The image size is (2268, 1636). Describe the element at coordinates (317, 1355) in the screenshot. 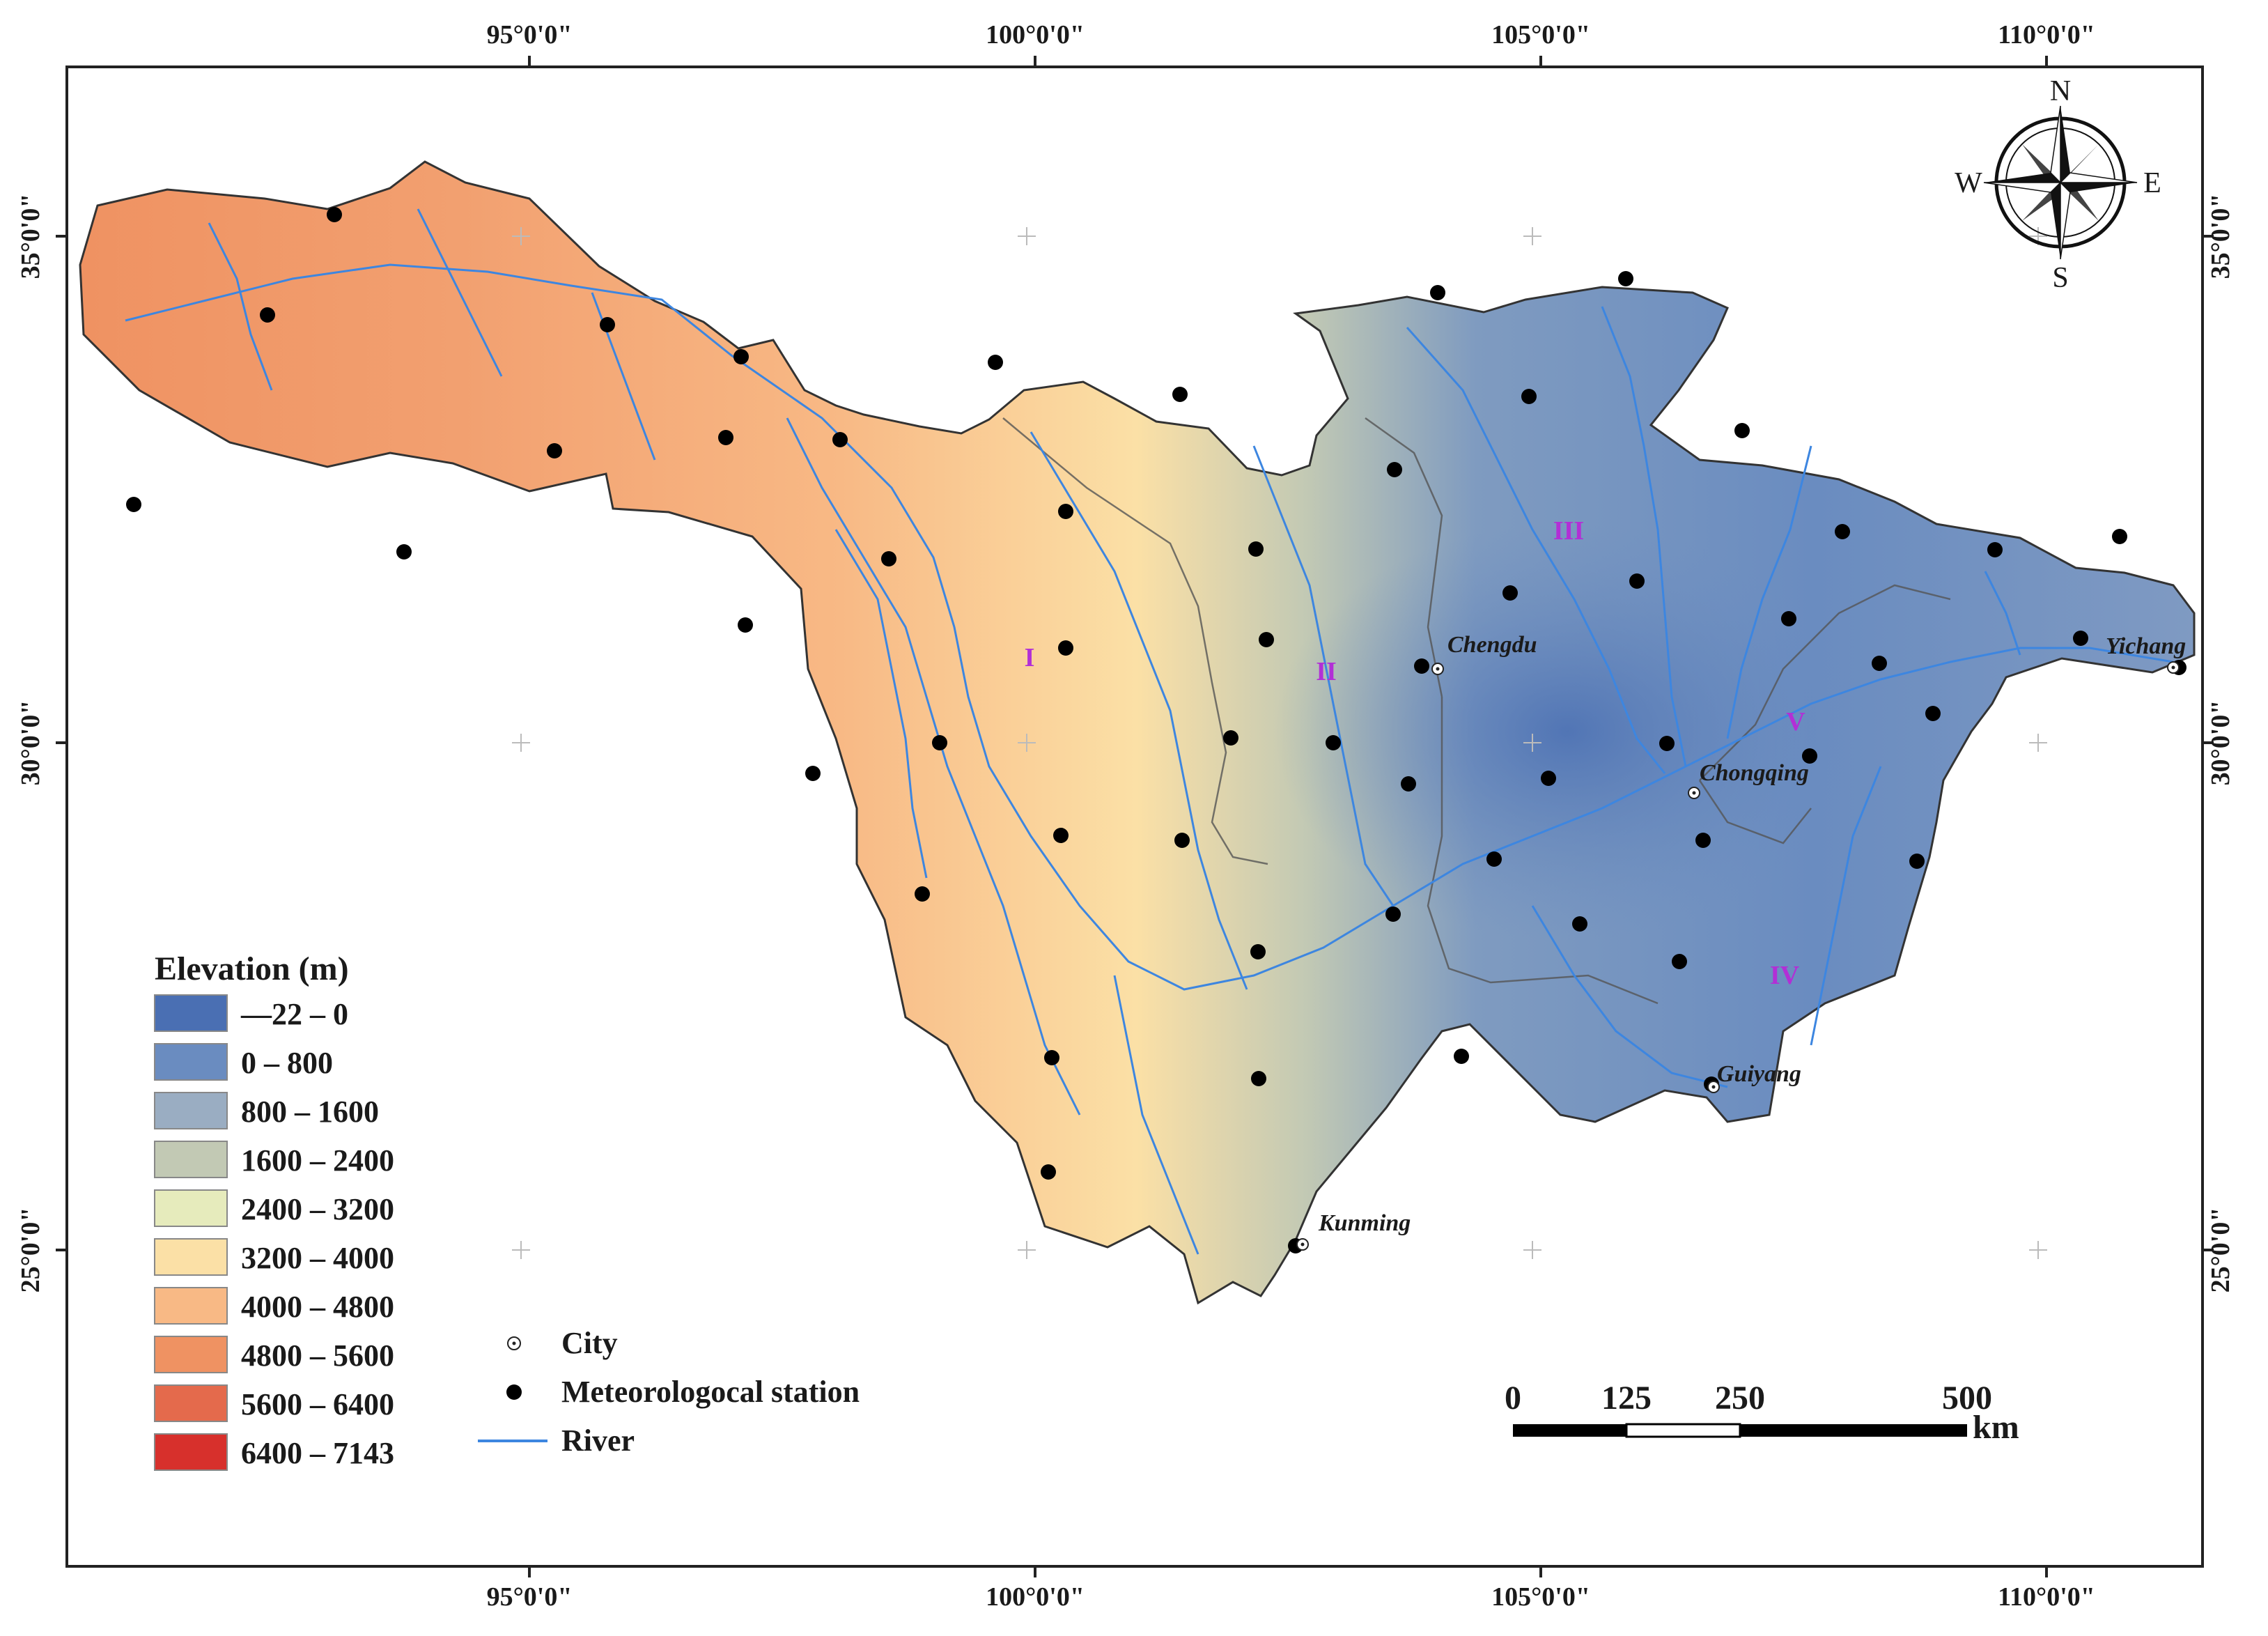

I see `legend-class-label: 4800 – 5600` at that location.